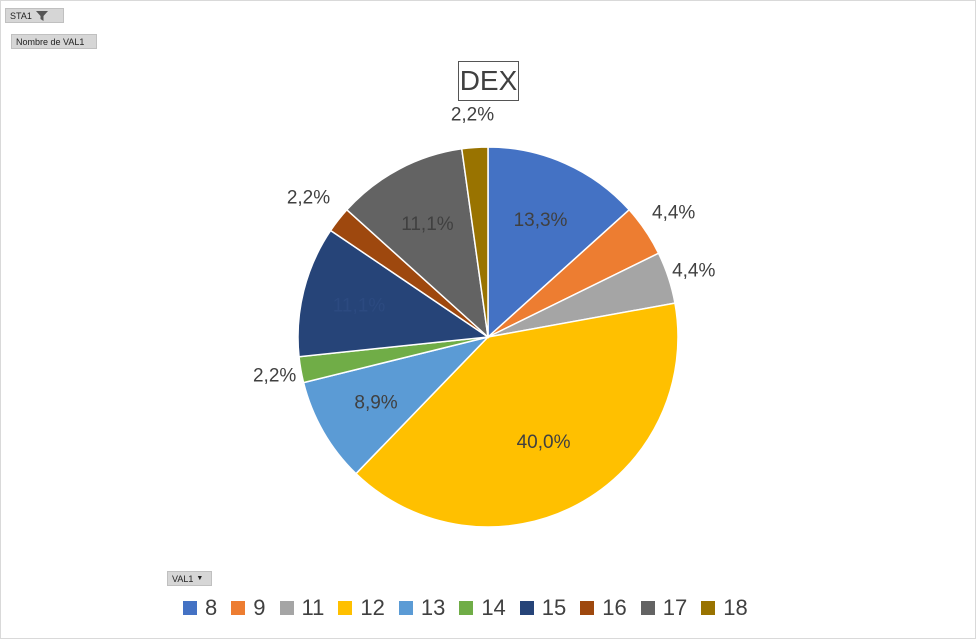 The height and width of the screenshot is (639, 976). I want to click on legend-item-14: 14, so click(482, 608).